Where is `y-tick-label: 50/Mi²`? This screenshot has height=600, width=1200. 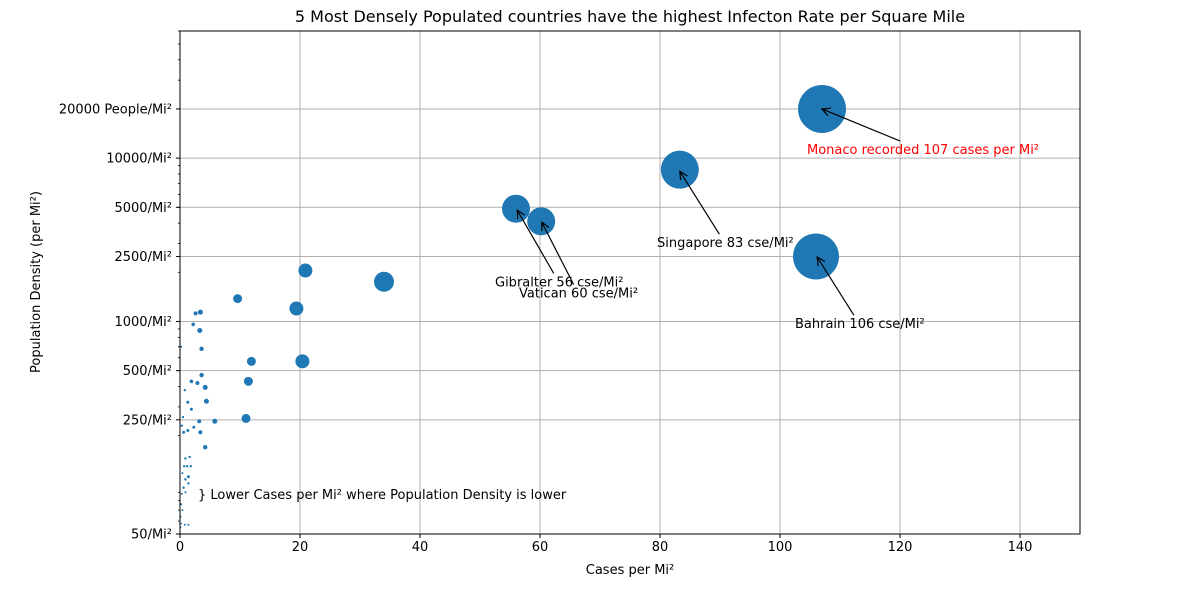 y-tick-label: 50/Mi² is located at coordinates (151, 535).